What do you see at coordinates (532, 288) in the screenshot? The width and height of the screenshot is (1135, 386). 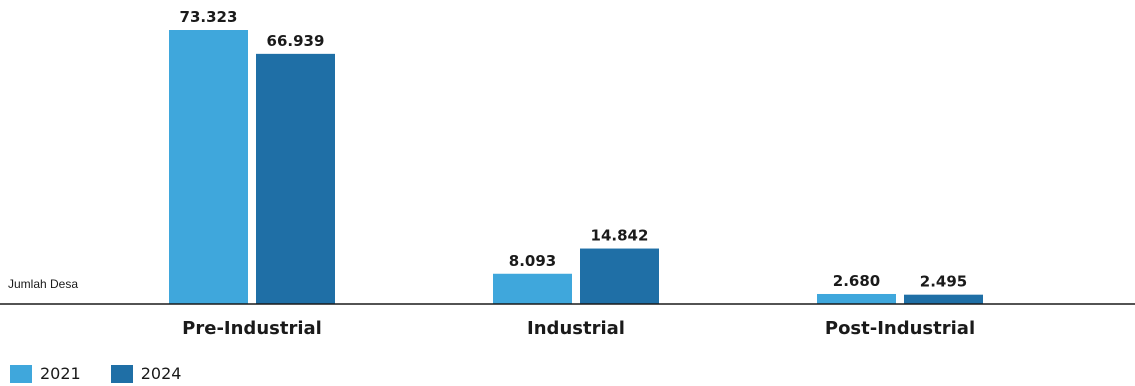 I see `bar-2021-industrial` at bounding box center [532, 288].